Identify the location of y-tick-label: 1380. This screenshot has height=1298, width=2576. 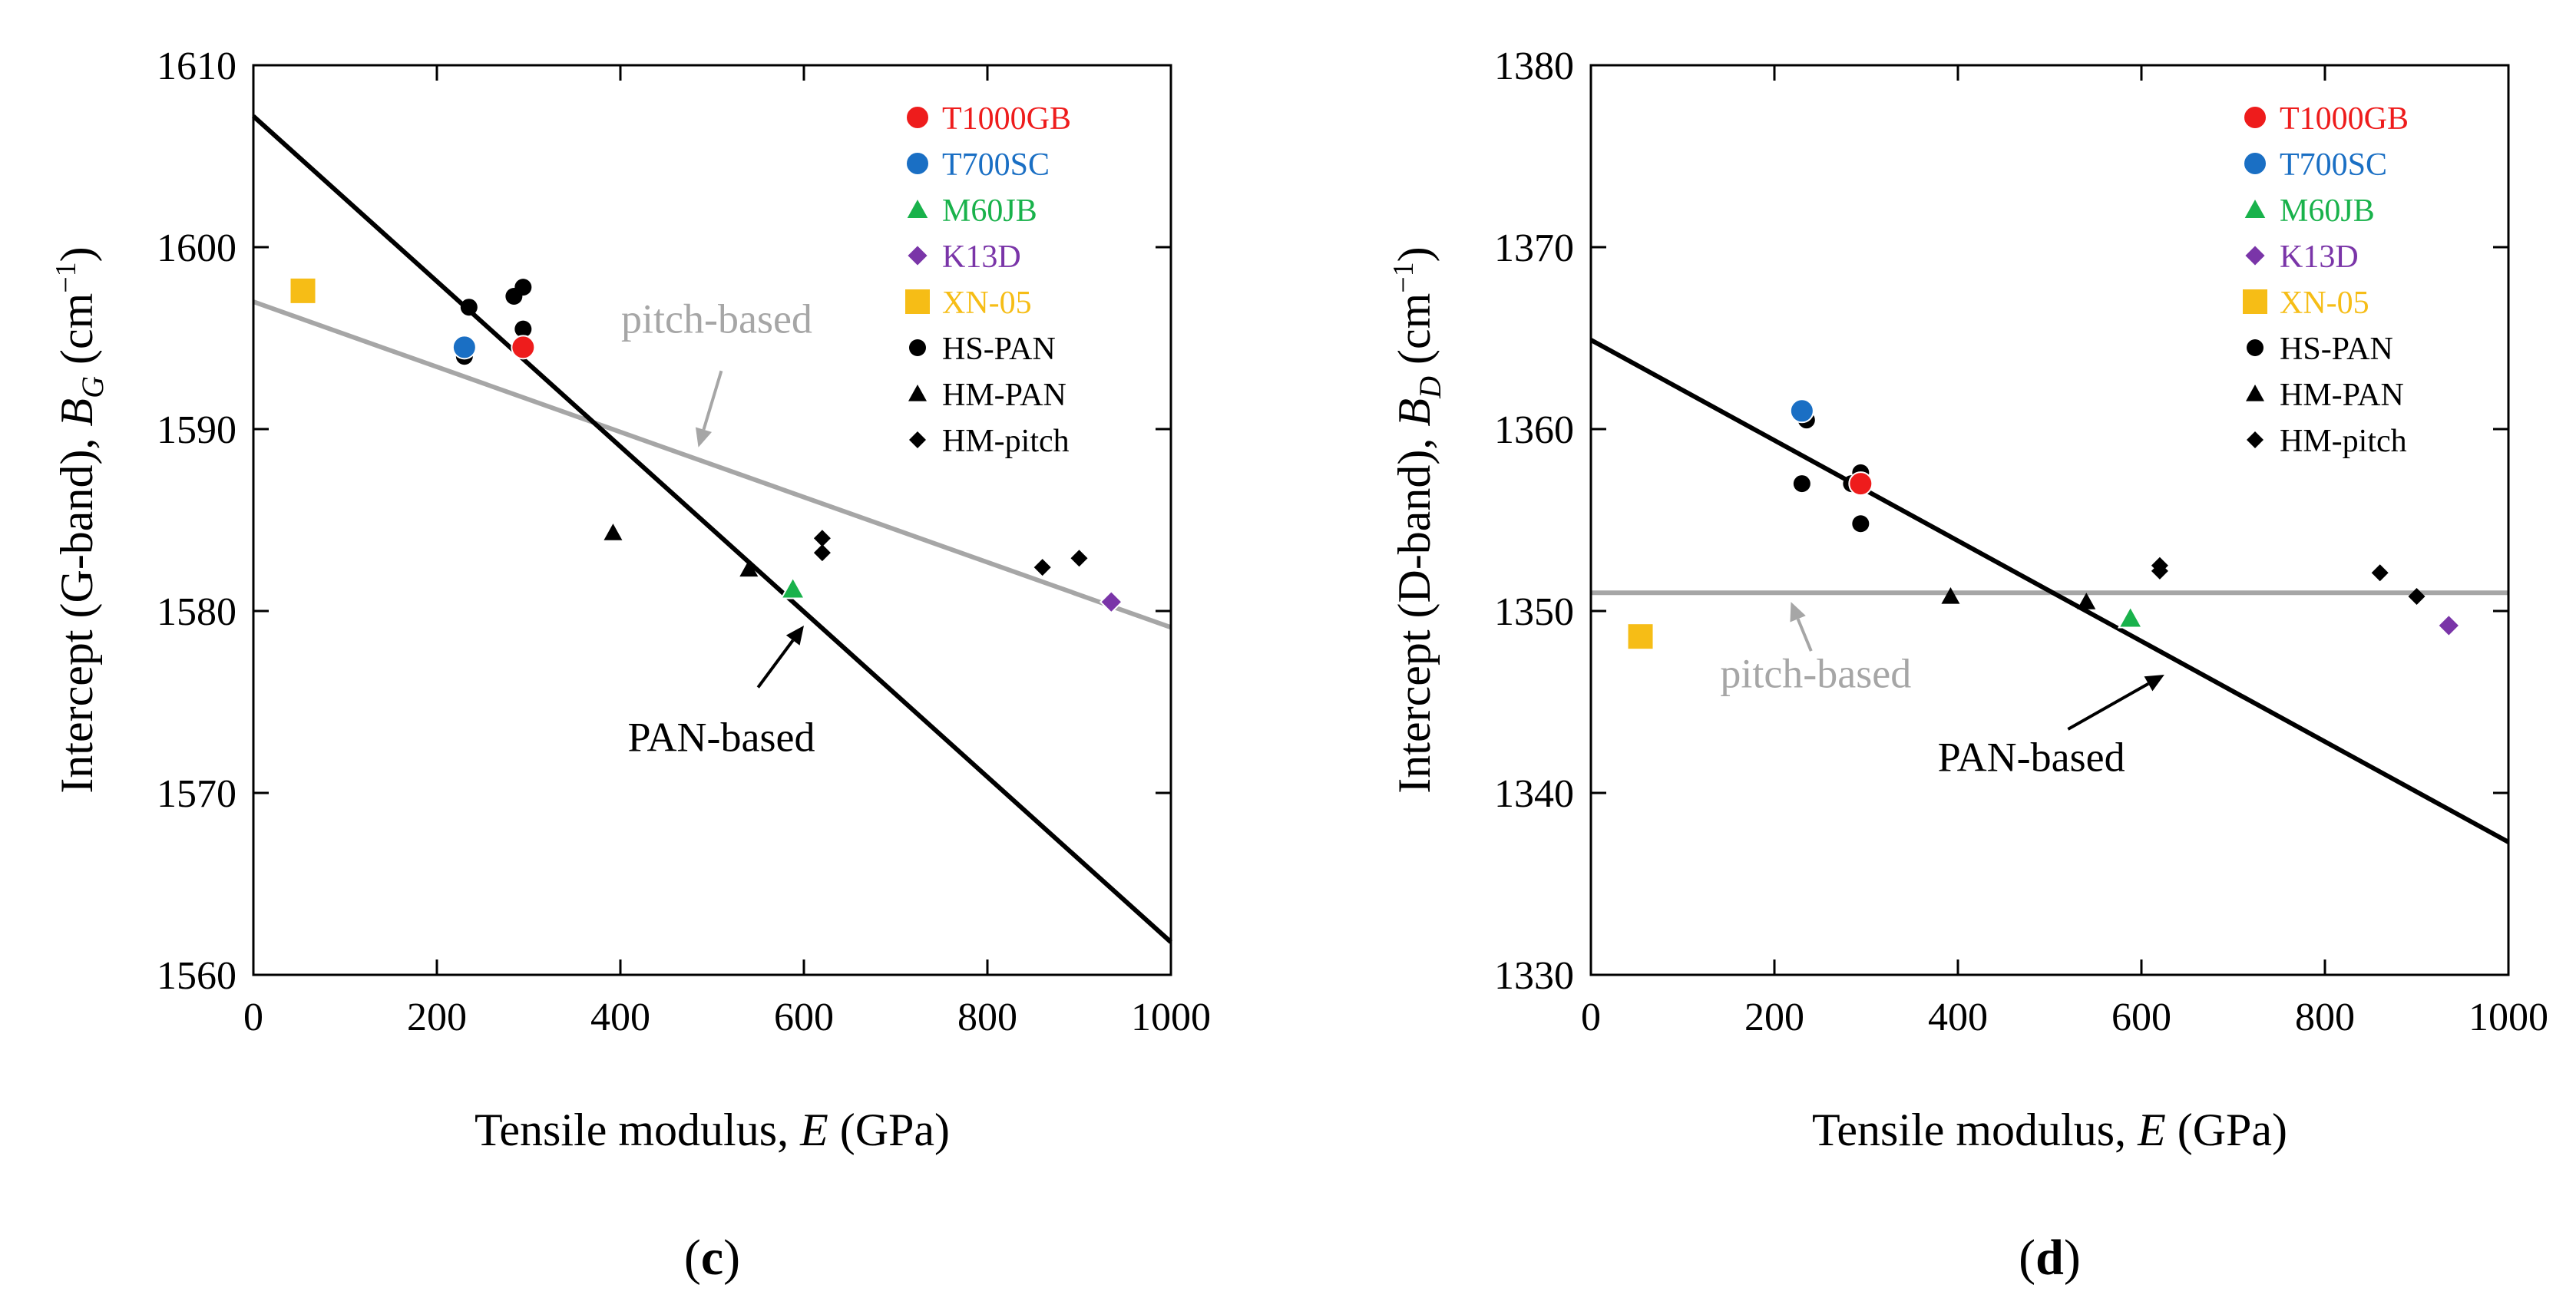
(1534, 66).